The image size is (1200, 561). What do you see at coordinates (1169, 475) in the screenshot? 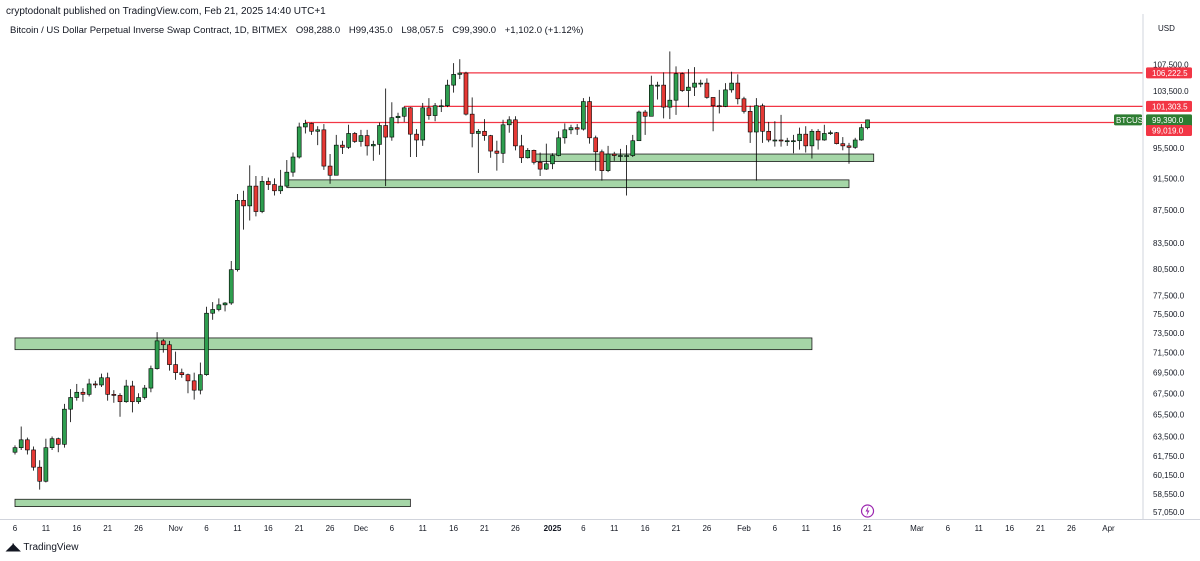
I see `price-tick-label: 60,150.0` at bounding box center [1169, 475].